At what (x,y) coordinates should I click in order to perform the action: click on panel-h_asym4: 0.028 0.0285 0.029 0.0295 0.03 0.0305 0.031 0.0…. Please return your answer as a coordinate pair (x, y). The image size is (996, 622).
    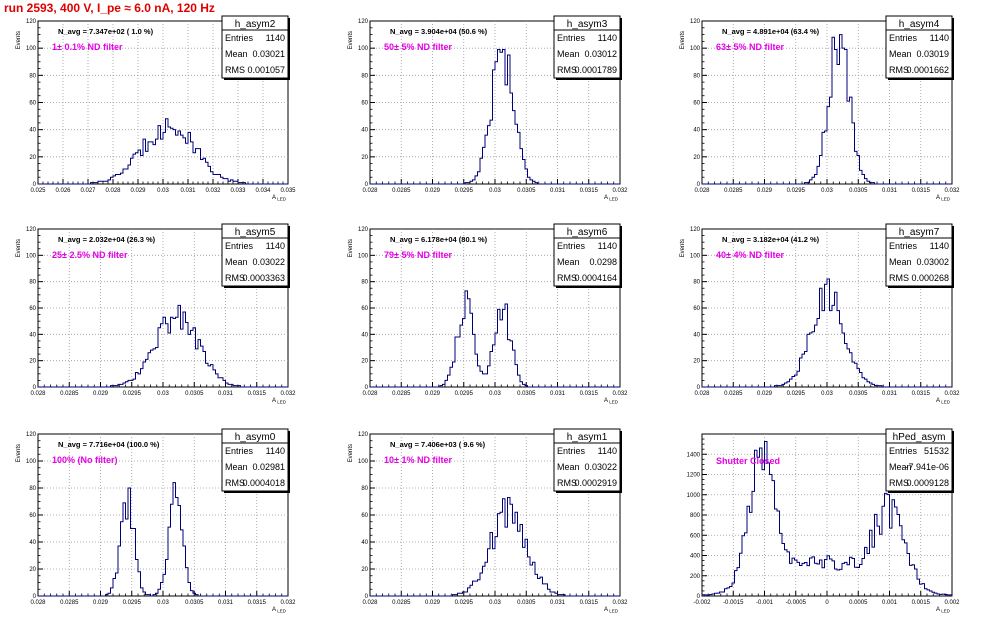
    Looking at the image, I should click on (820, 108).